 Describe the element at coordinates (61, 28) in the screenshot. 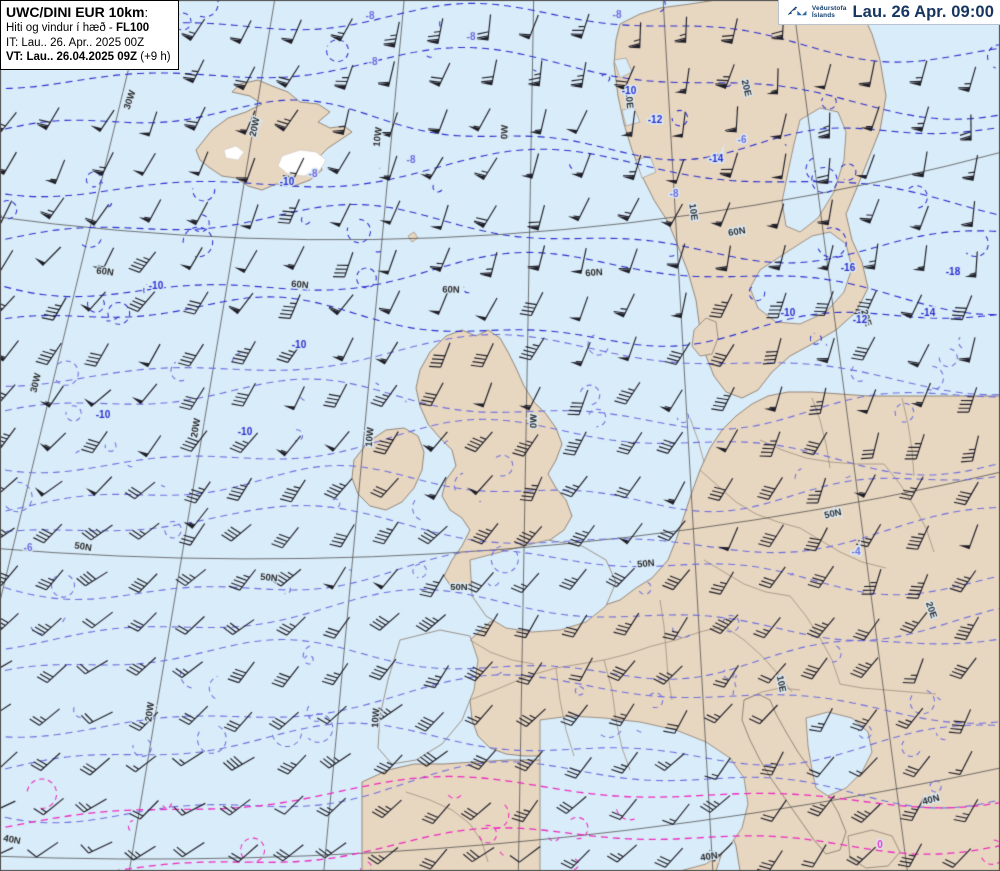

I see `product-parameter-label: Hiti og vindur í hæð -` at that location.